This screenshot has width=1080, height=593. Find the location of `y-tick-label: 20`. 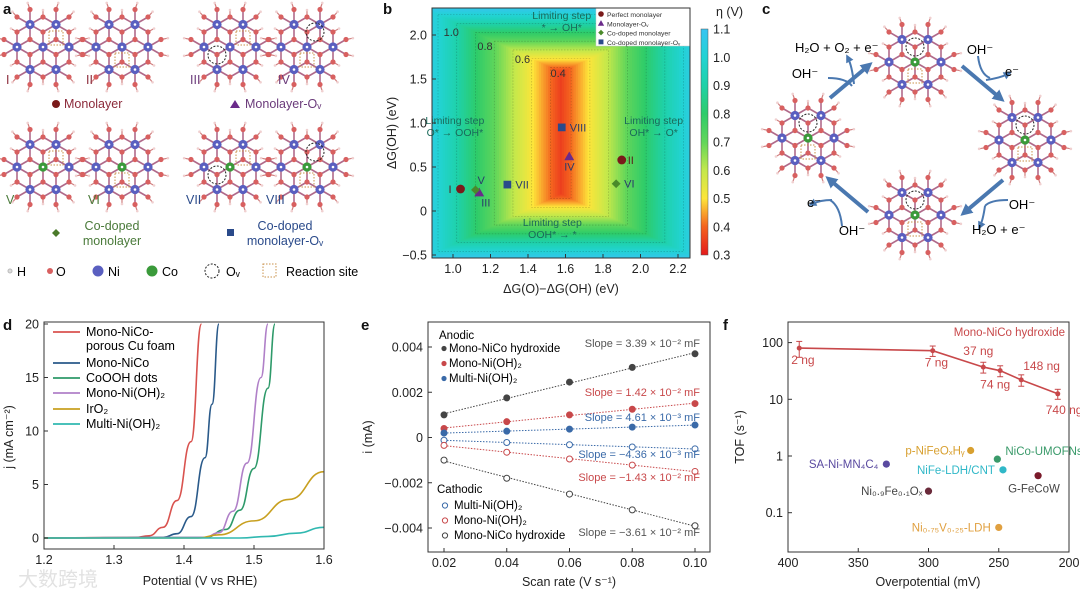

y-tick-label: 20 is located at coordinates (32, 325).